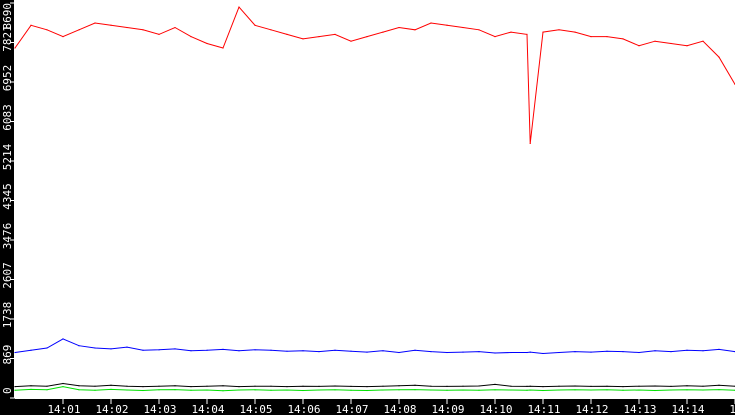 This screenshot has height=415, width=735. I want to click on x-tick-label: 14:03, so click(159, 409).